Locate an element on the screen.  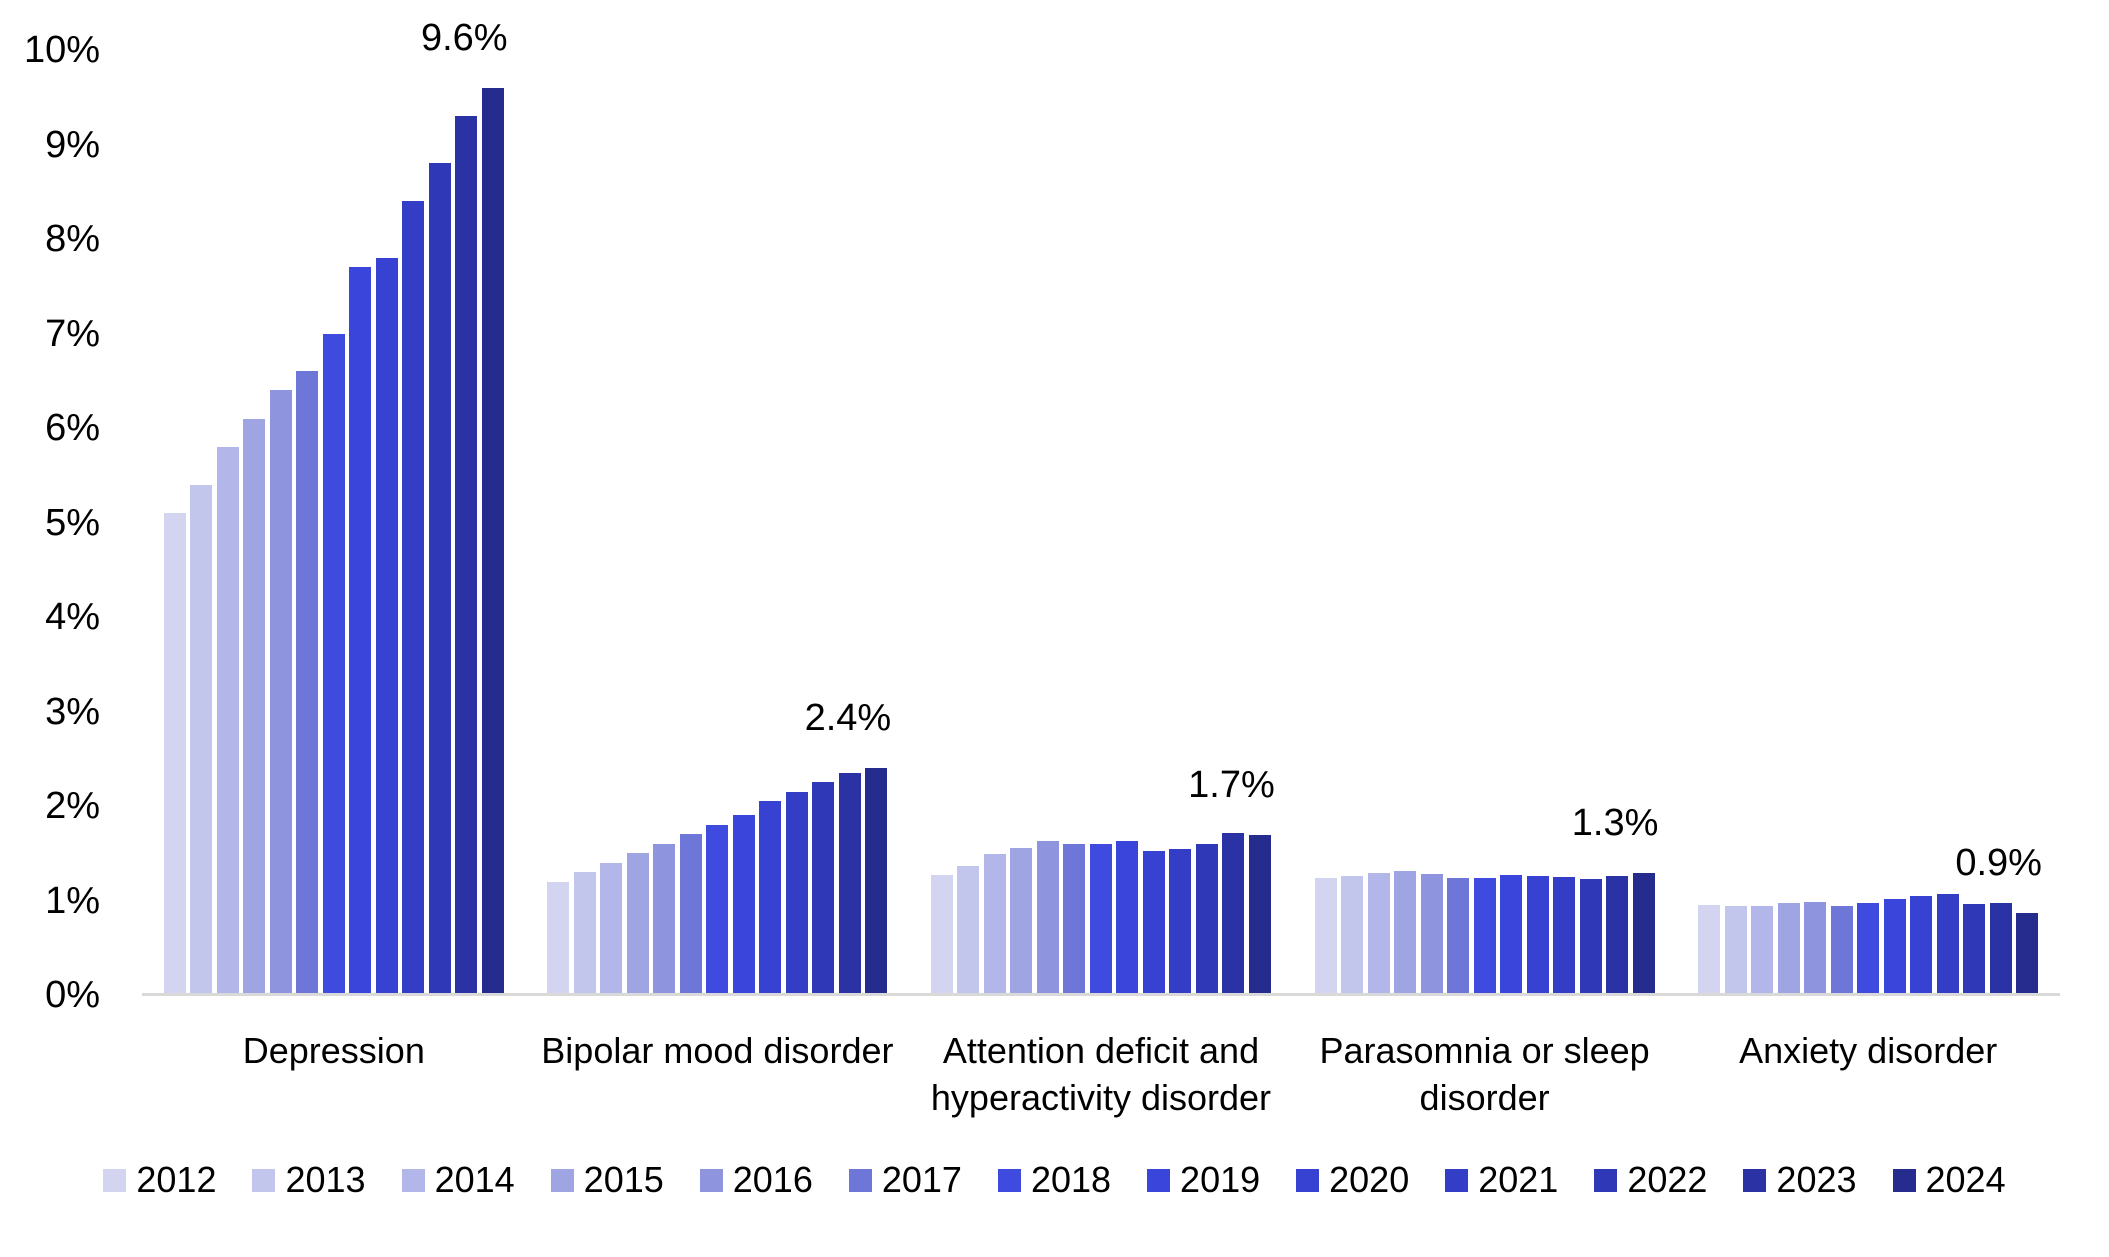
legend-label: 2012 is located at coordinates (176, 1179).